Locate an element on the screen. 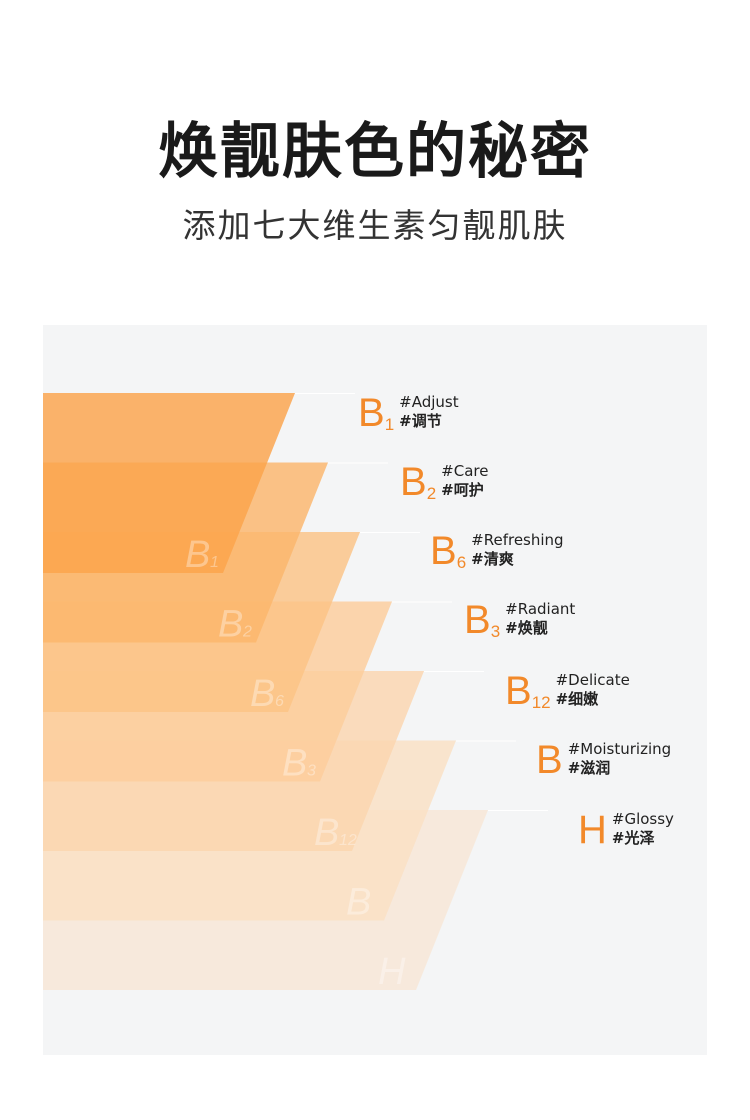 The image size is (750, 1120). vitamin-subscript: 1 is located at coordinates (389, 424).